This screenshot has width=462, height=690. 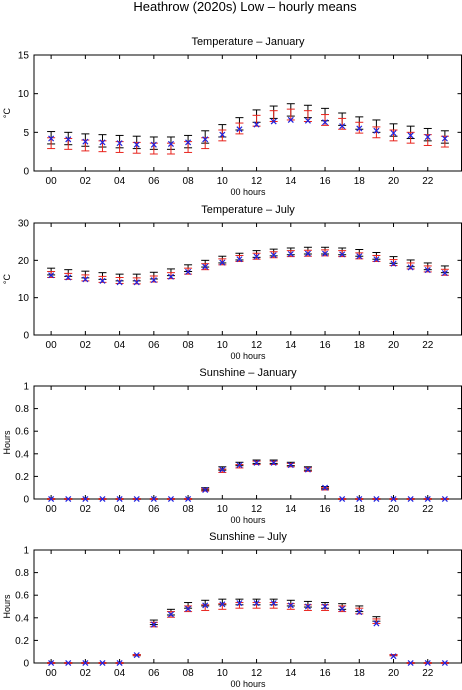 What do you see at coordinates (22, 477) in the screenshot?
I see `y-tick-label: 0.2` at bounding box center [22, 477].